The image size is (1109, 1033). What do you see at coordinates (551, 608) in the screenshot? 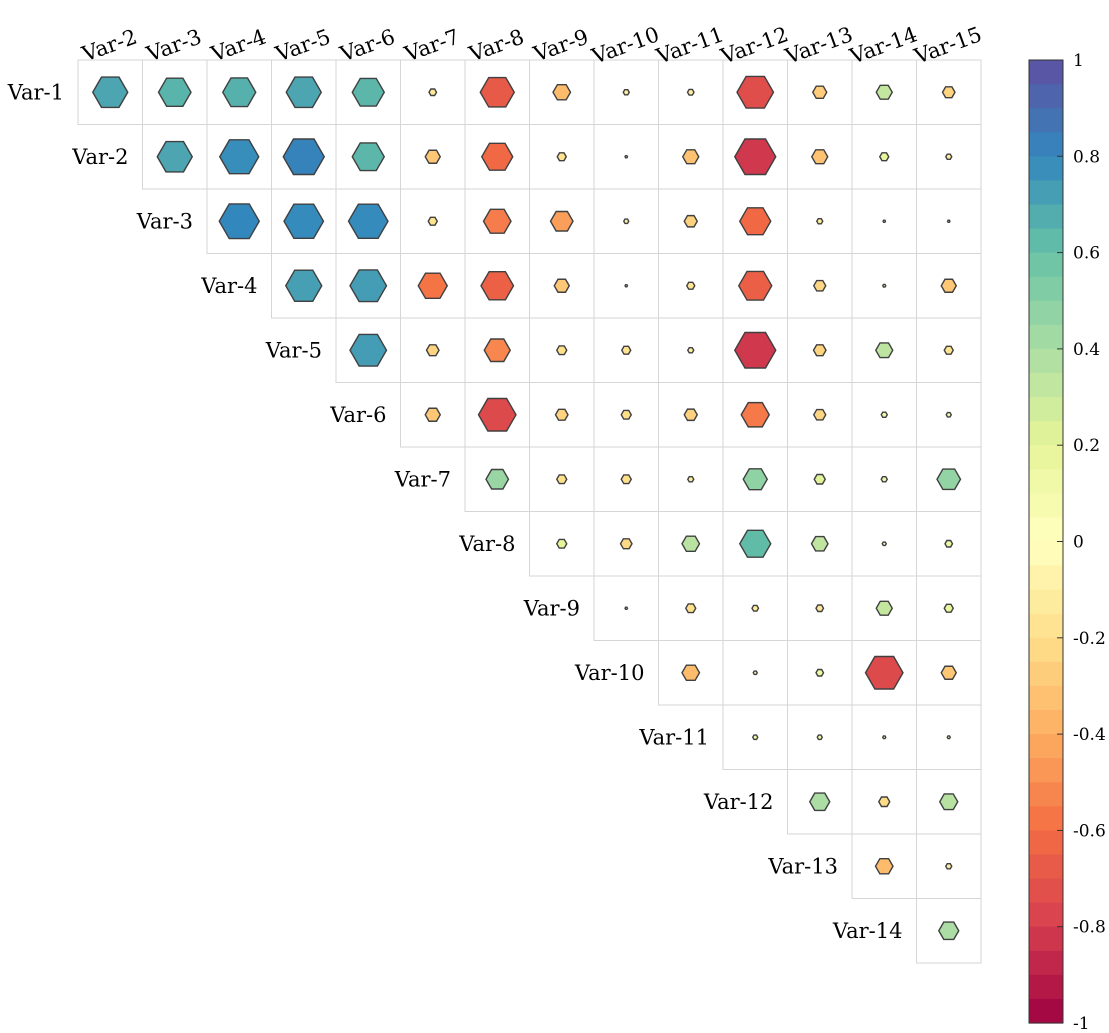
I see `row-label: Var-9` at bounding box center [551, 608].